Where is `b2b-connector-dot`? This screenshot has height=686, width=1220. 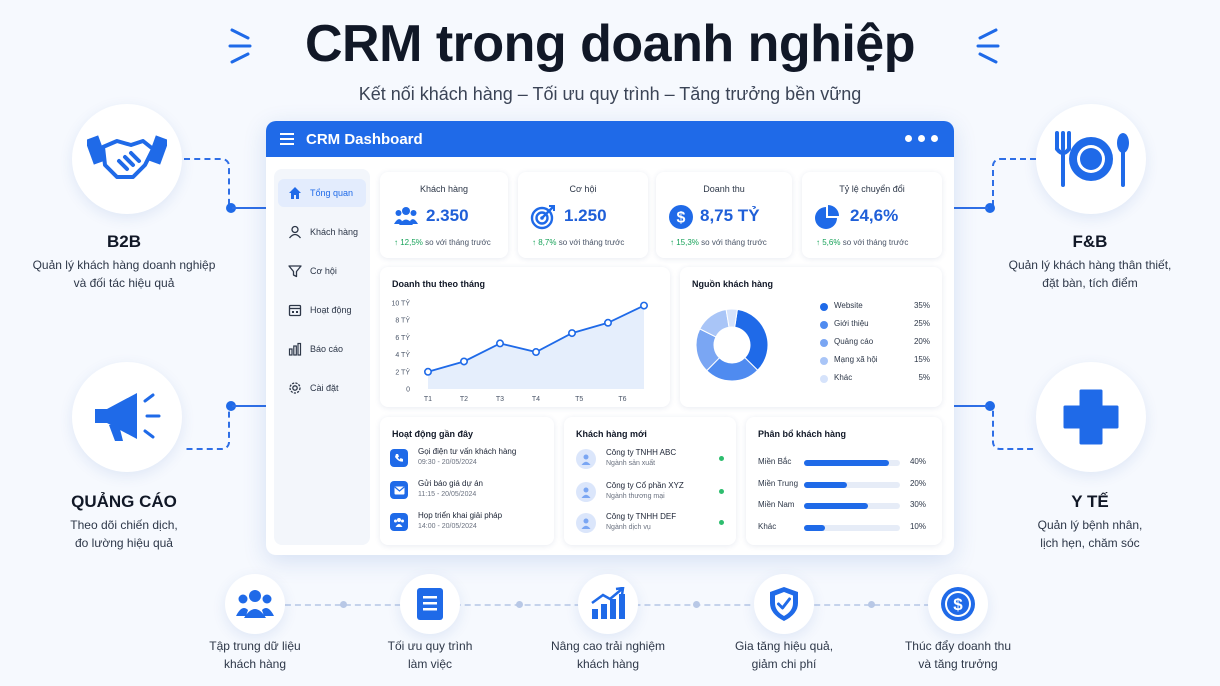
b2b-connector-dot is located at coordinates (231, 208).